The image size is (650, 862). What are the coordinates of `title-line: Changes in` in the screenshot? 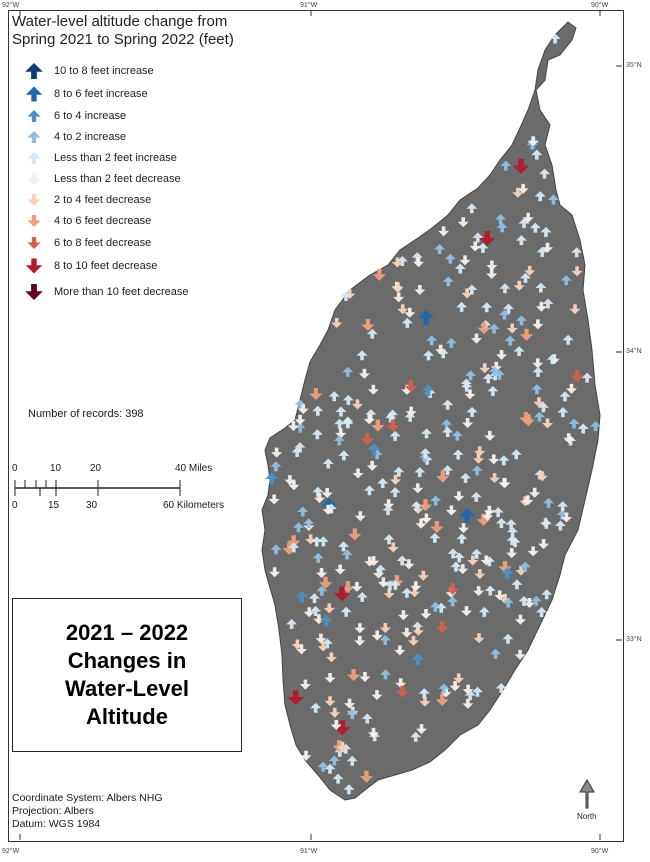 It's located at (127, 660).